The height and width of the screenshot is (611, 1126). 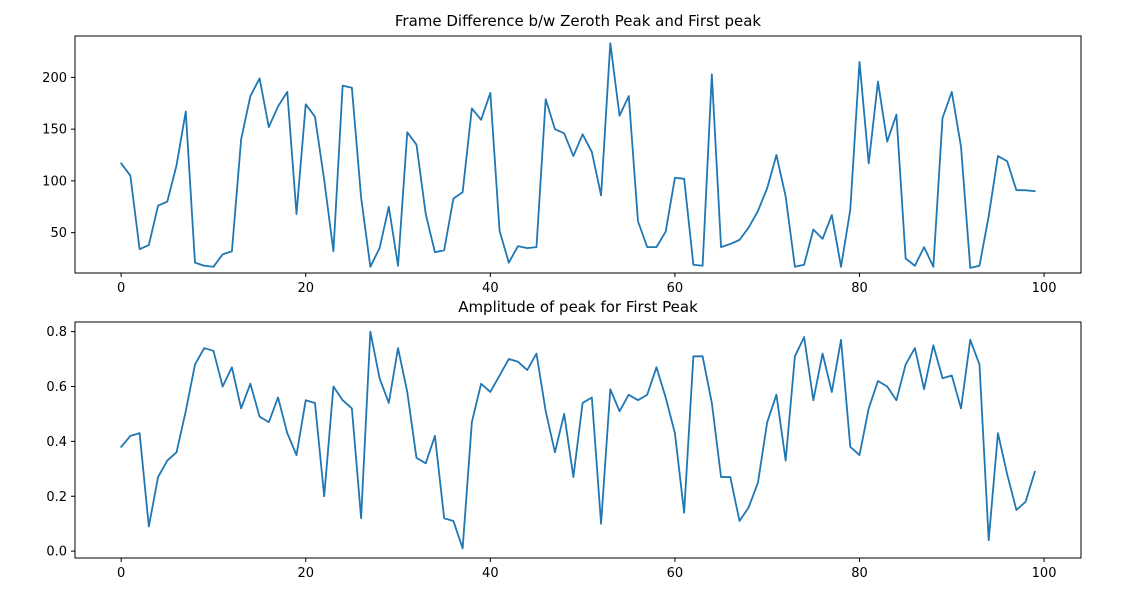 I want to click on chart-2-ytick-label: 0.6, so click(x=56, y=387).